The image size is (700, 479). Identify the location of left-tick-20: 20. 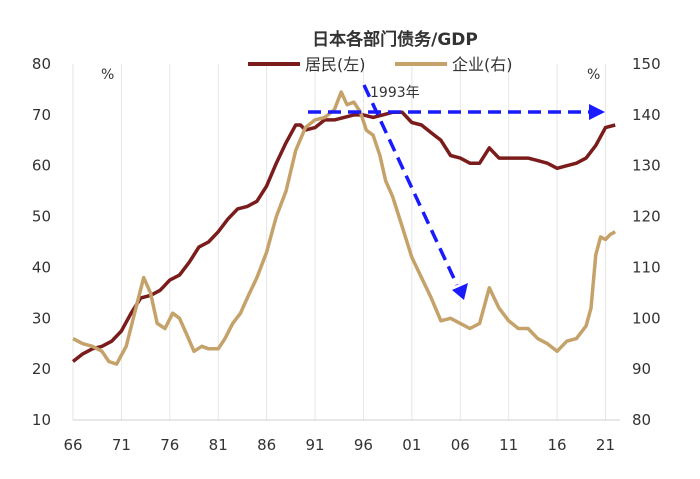
(41, 369).